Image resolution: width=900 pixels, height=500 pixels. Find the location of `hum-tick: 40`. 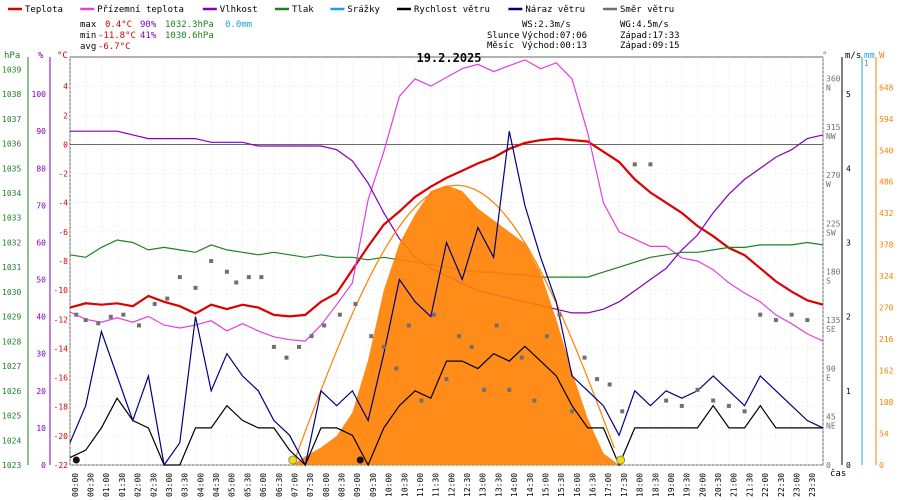

hum-tick: 40 is located at coordinates (41, 317).